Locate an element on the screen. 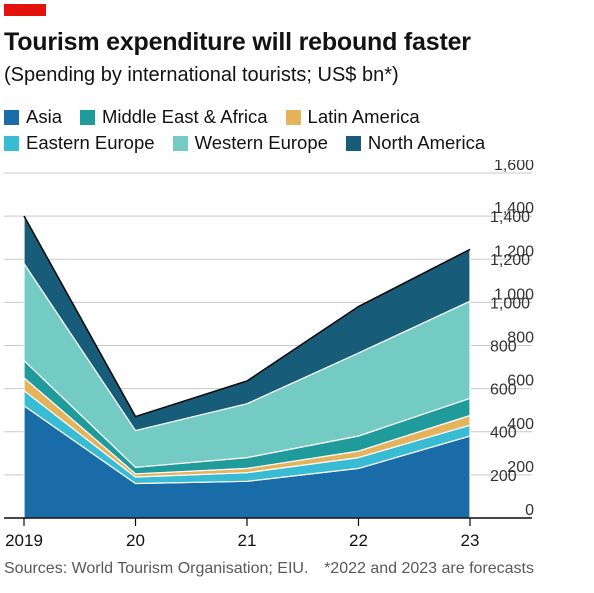  right-tick-label: 1,200 is located at coordinates (514, 251).